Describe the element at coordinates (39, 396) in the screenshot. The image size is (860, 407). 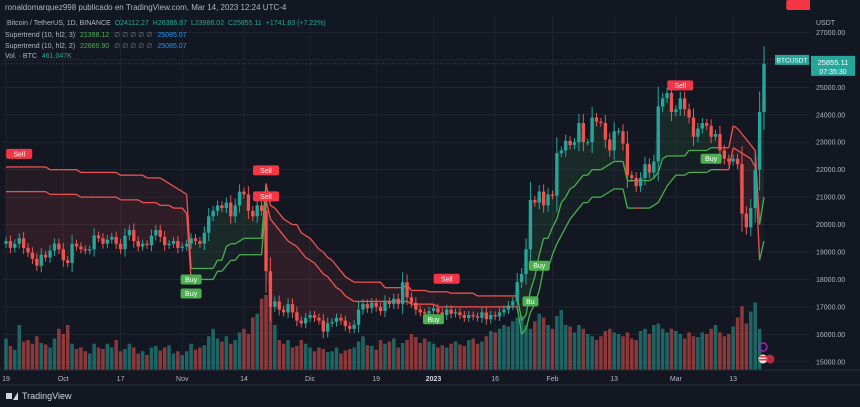
I see `tradingview-footer: TradingView` at that location.